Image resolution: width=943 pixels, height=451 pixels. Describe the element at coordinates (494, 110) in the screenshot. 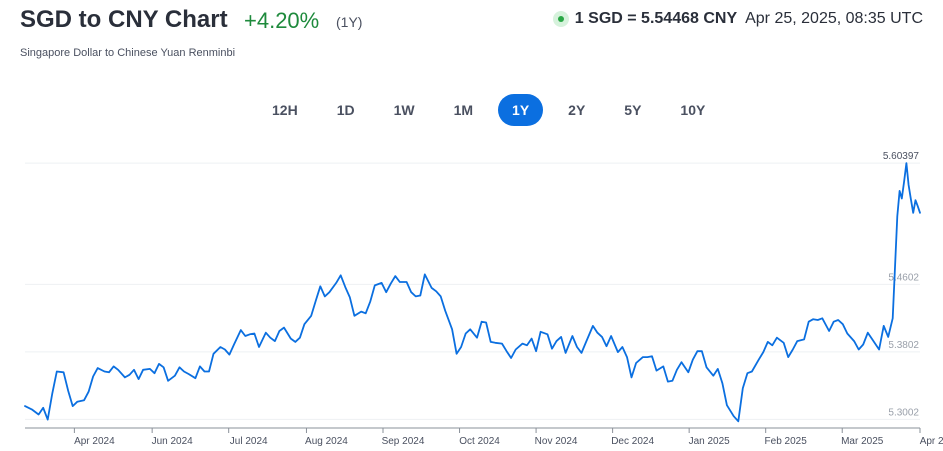

I see `timeframe-tabs: 12H 1D 1W 1M 1Y 2Y 5Y 10Y` at that location.